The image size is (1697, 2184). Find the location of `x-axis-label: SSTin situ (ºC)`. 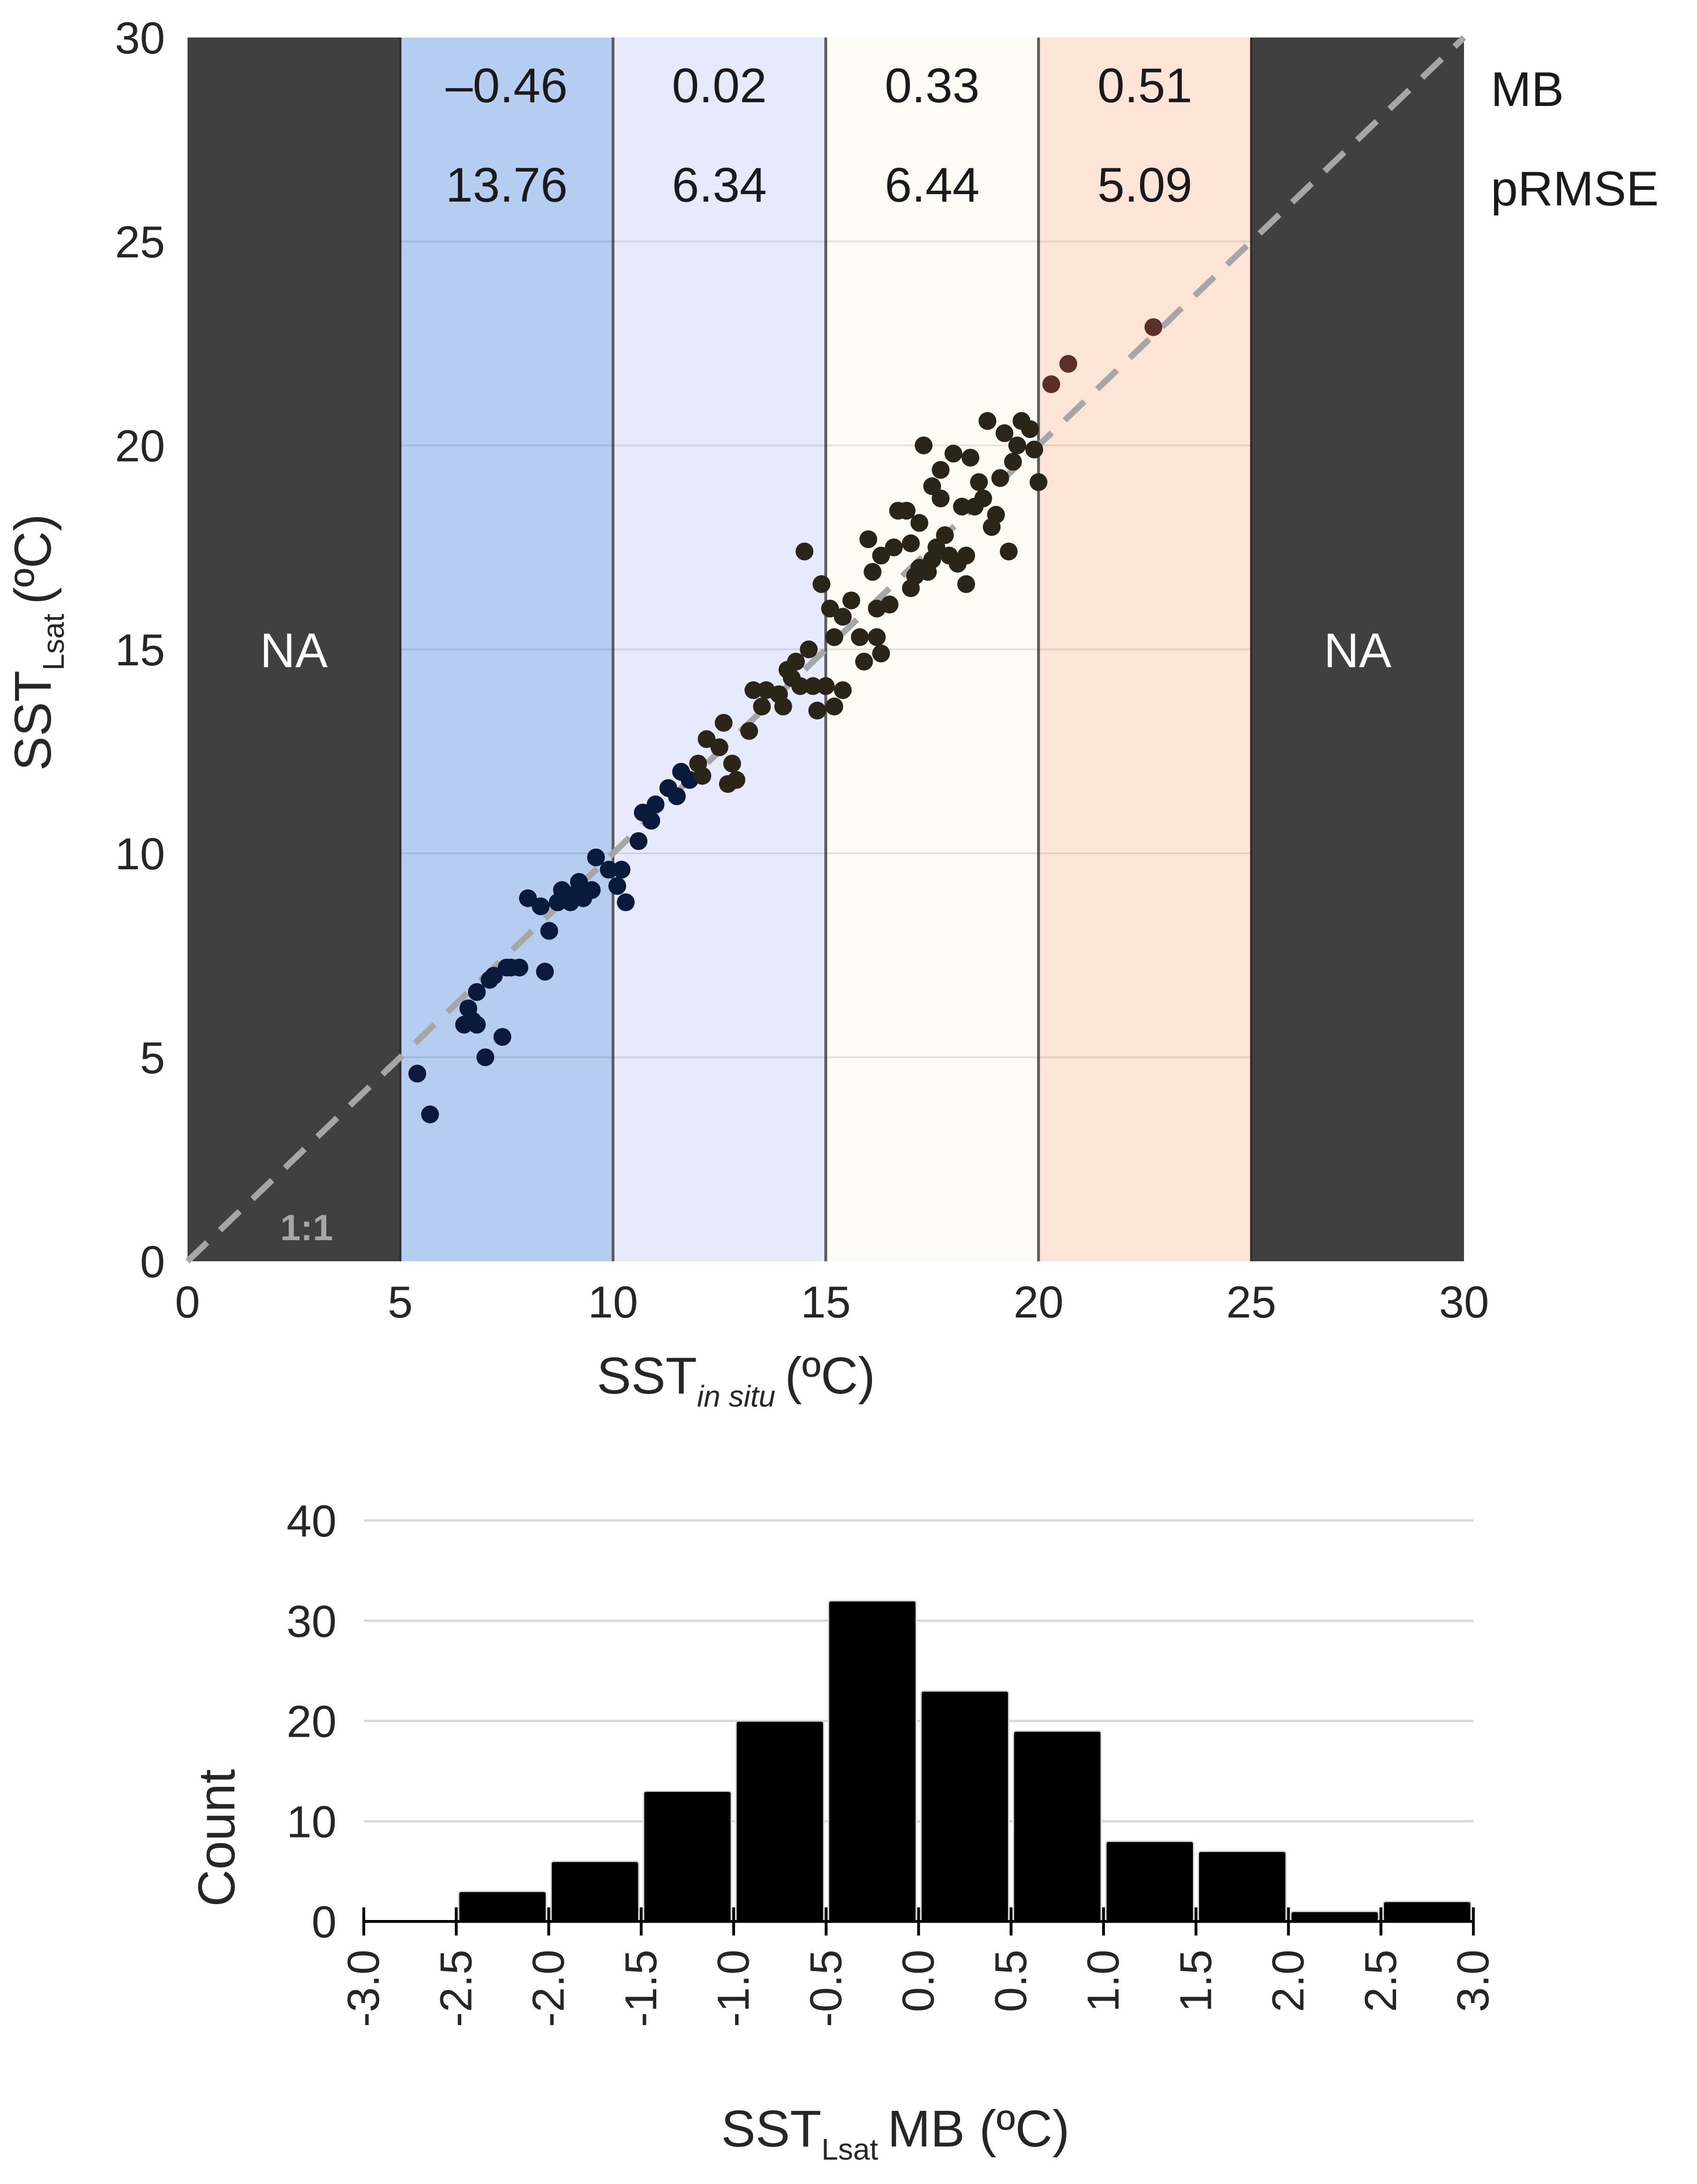

x-axis-label: SSTin situ (ºC) is located at coordinates (736, 1380).